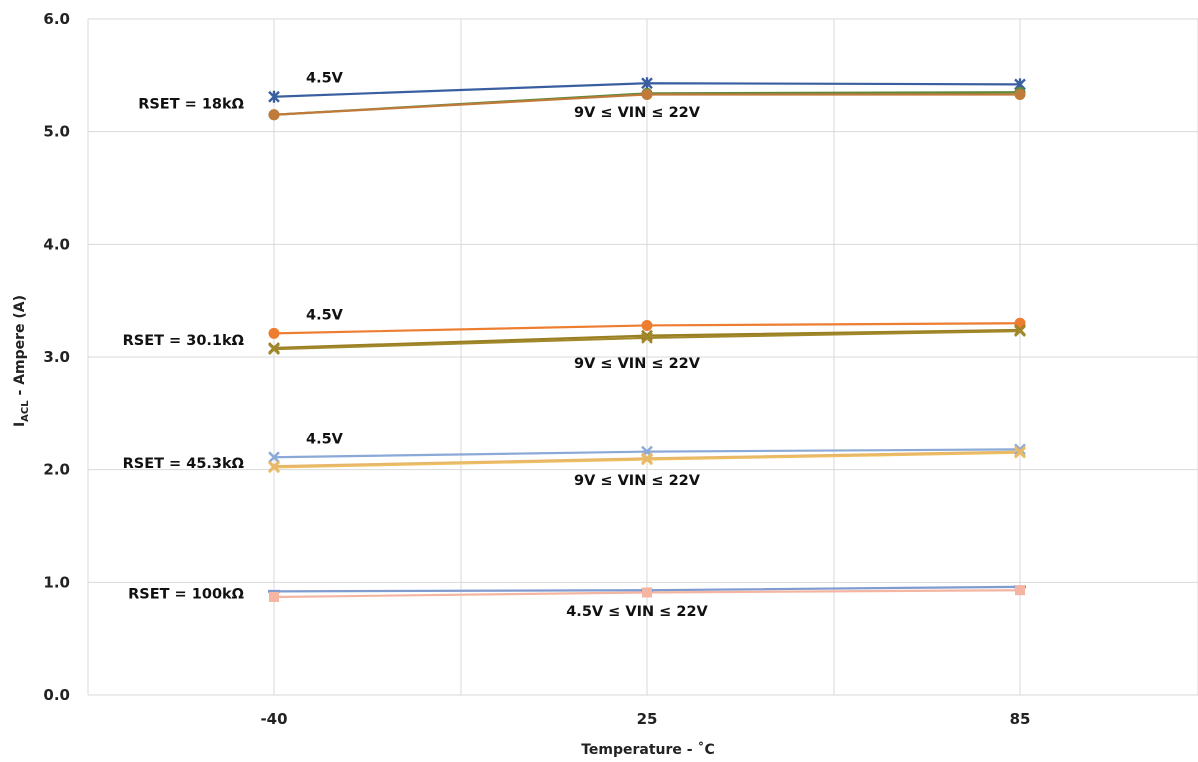 This screenshot has width=1198, height=762. Describe the element at coordinates (273, 719) in the screenshot. I see `x-tick-label: -40` at that location.